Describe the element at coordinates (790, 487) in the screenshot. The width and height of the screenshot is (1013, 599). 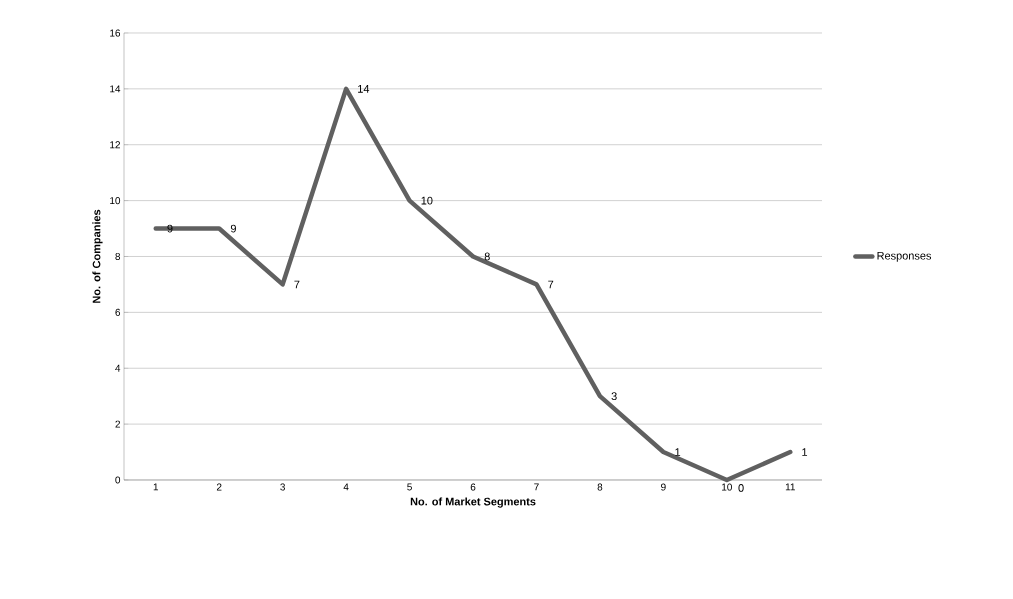
I see `x-tick-label: 11` at that location.